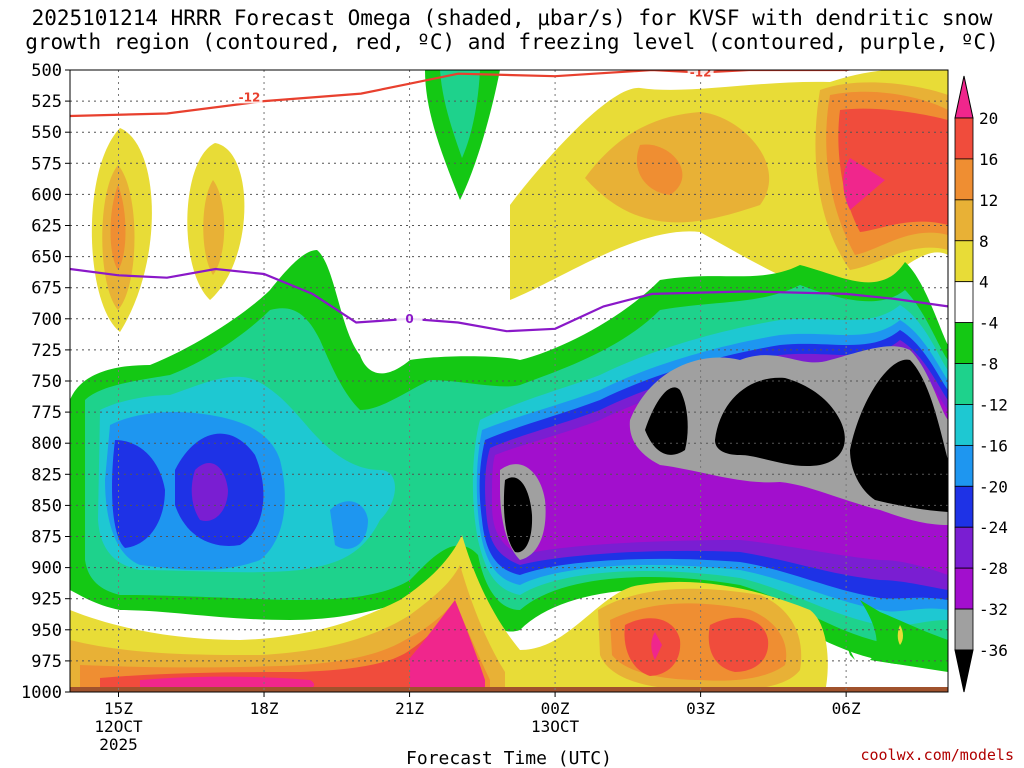 The image size is (1024, 768). I want to click on colorbar-tick-label: -28, so click(993, 568).